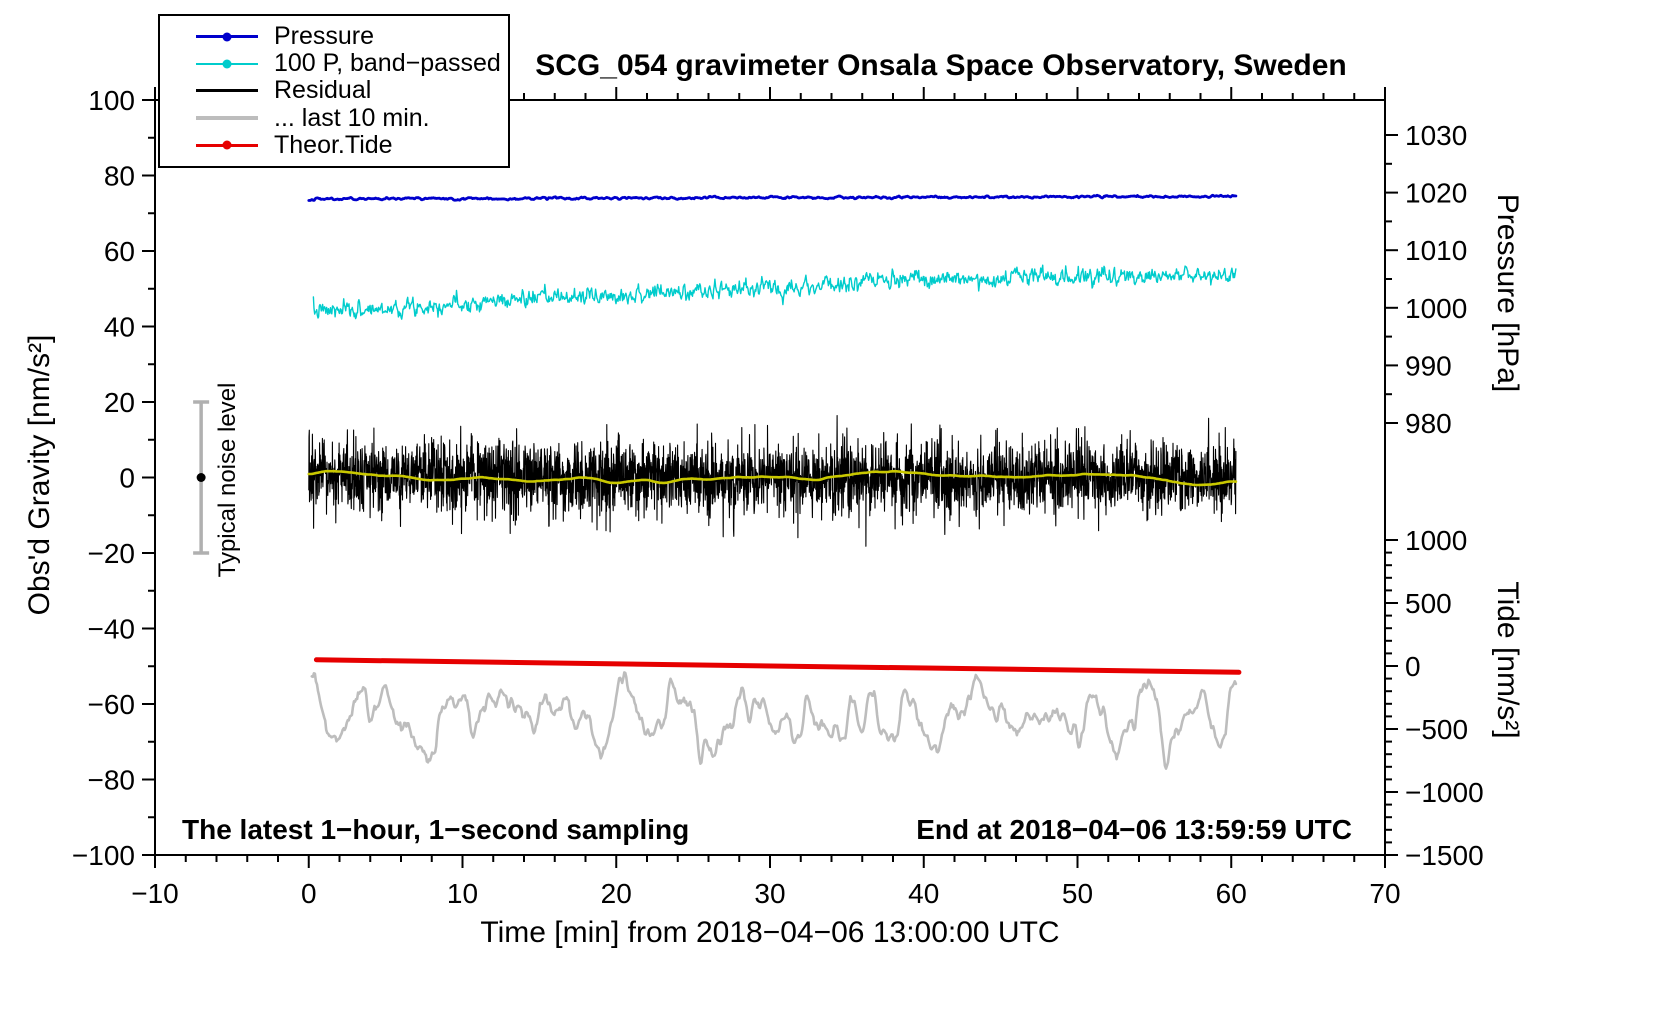 The image size is (1660, 1020). What do you see at coordinates (1436, 135) in the screenshot?
I see `svg-text: 1030` at bounding box center [1436, 135].